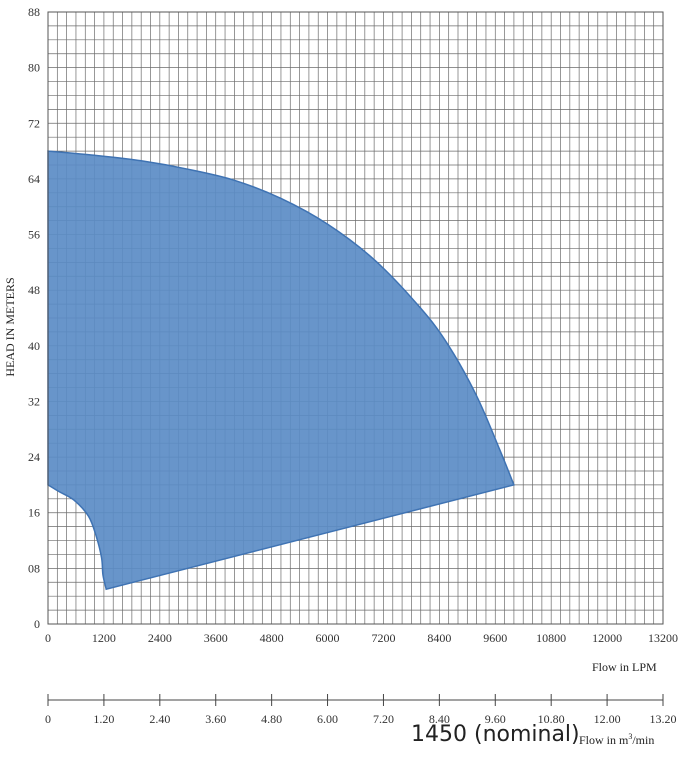  What do you see at coordinates (663, 638) in the screenshot?
I see `x-tick-label: 13200` at bounding box center [663, 638].